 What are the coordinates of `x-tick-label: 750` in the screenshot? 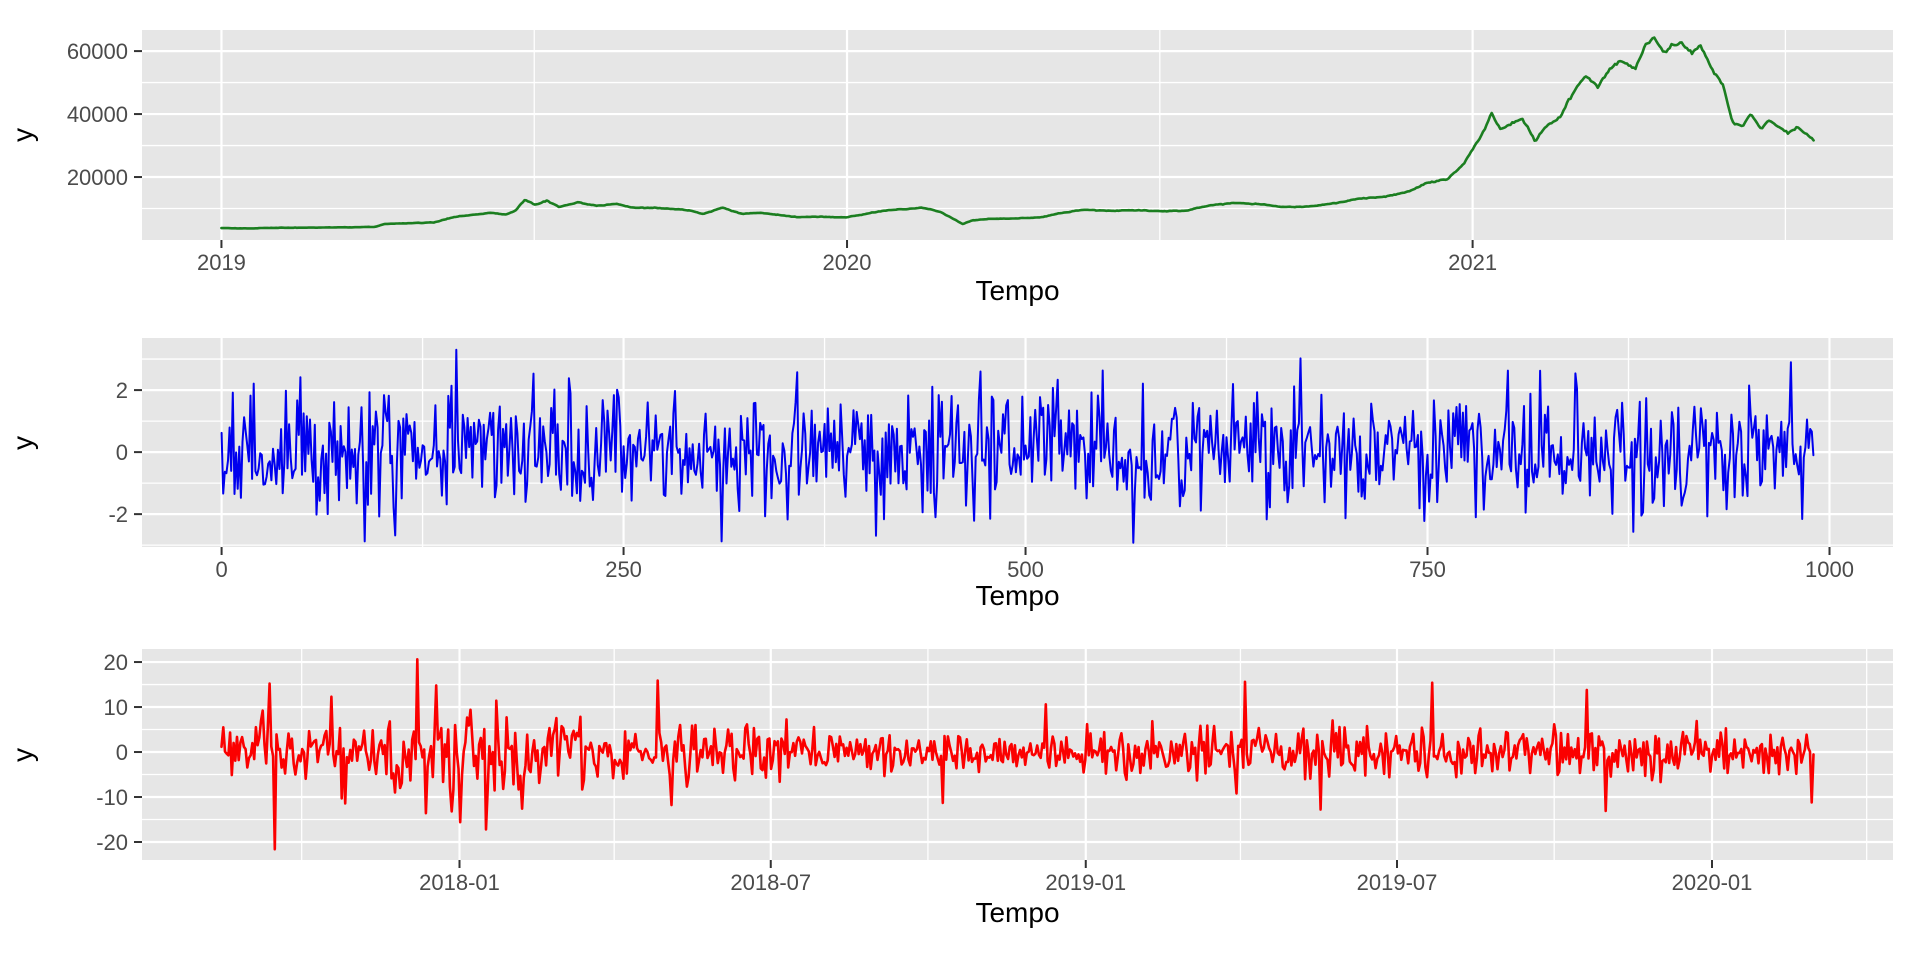 It's located at (1427, 569).